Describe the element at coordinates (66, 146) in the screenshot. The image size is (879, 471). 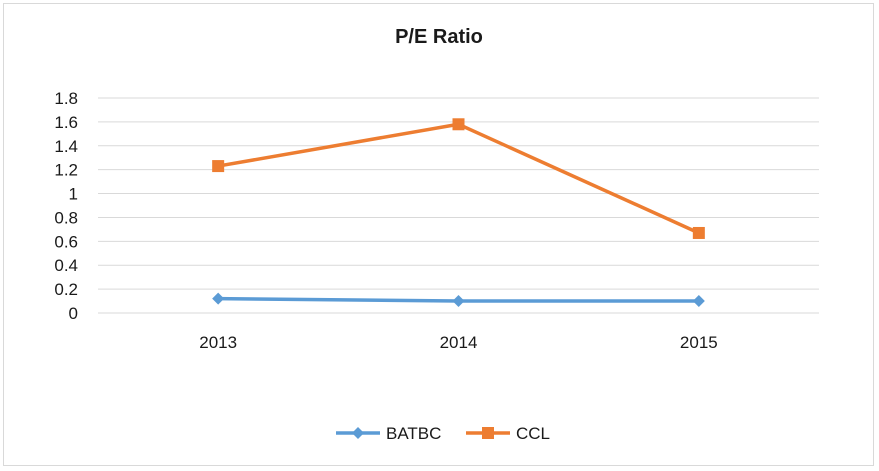
I see `y-tick-label: 1.4` at that location.